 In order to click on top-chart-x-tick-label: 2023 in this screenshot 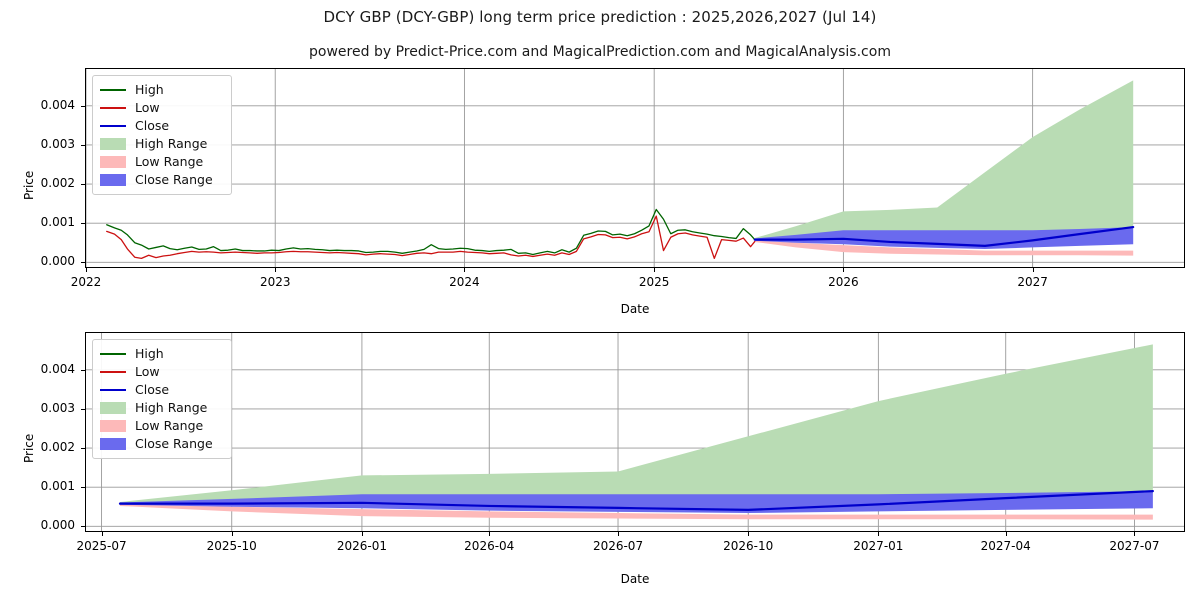, I will do `click(275, 282)`.